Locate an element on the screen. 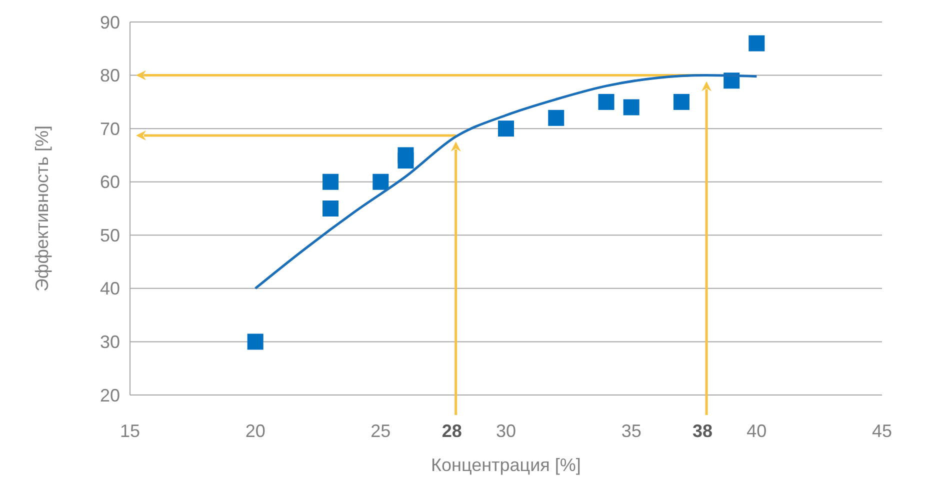  y-tick-label: 60 is located at coordinates (110, 182).